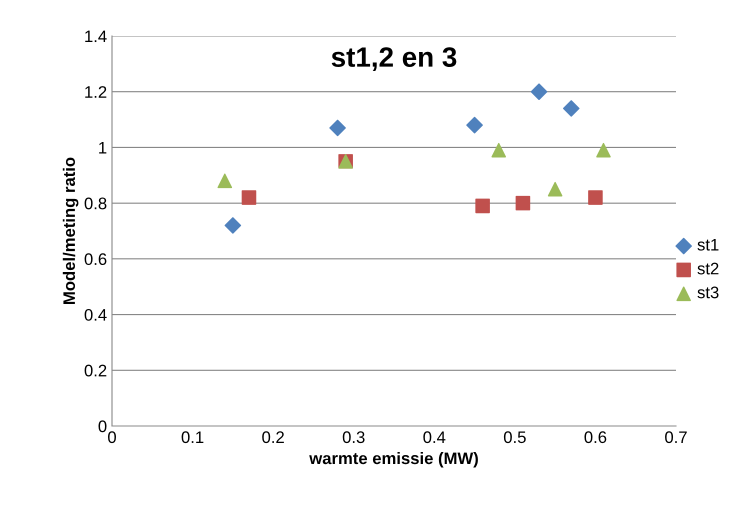  What do you see at coordinates (95, 92) in the screenshot?
I see `y-tick-label: 1.2` at bounding box center [95, 92].